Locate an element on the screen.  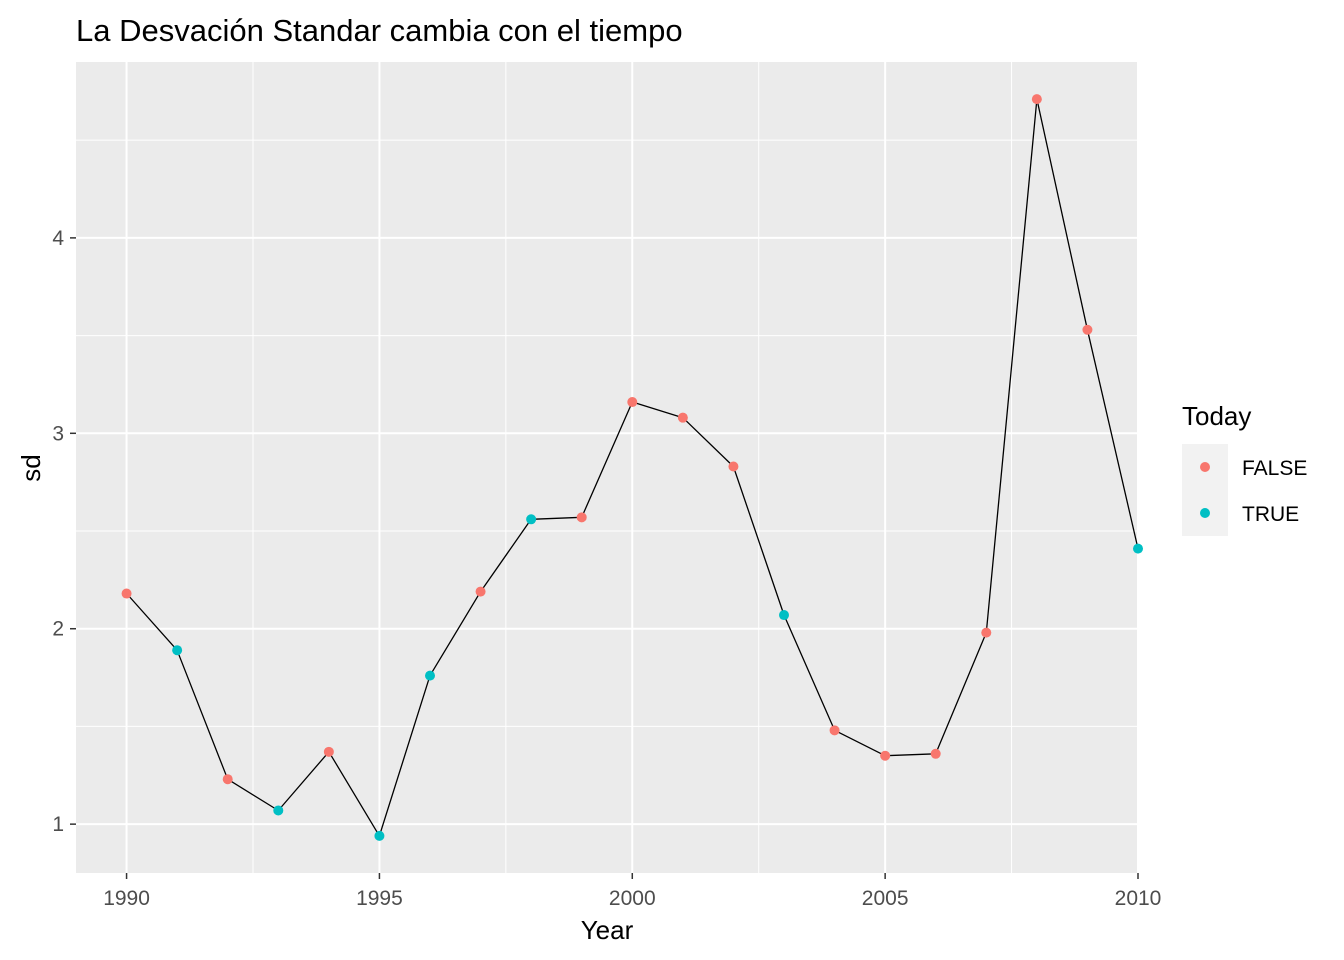
data-point-2008 is located at coordinates (1036, 99).